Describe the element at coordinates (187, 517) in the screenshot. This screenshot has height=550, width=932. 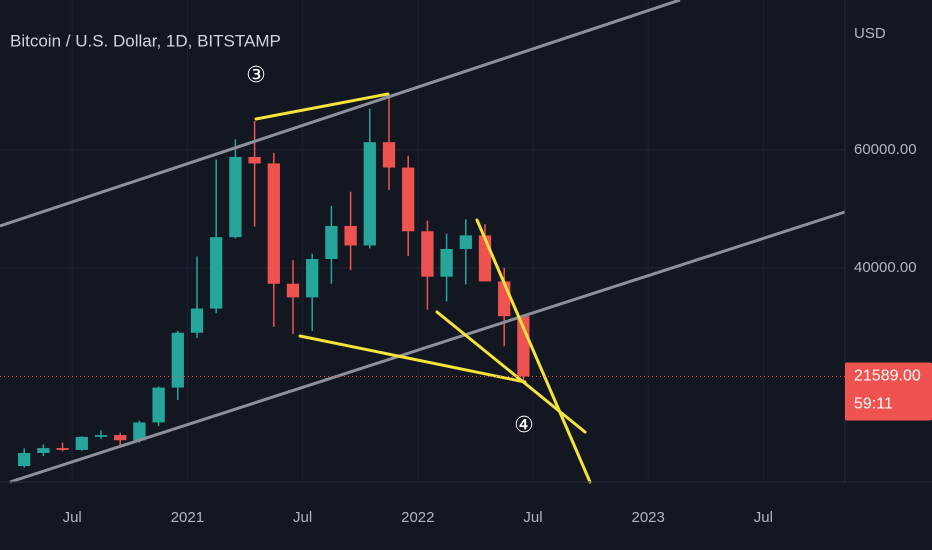
I see `x-tick-label: 2021` at that location.